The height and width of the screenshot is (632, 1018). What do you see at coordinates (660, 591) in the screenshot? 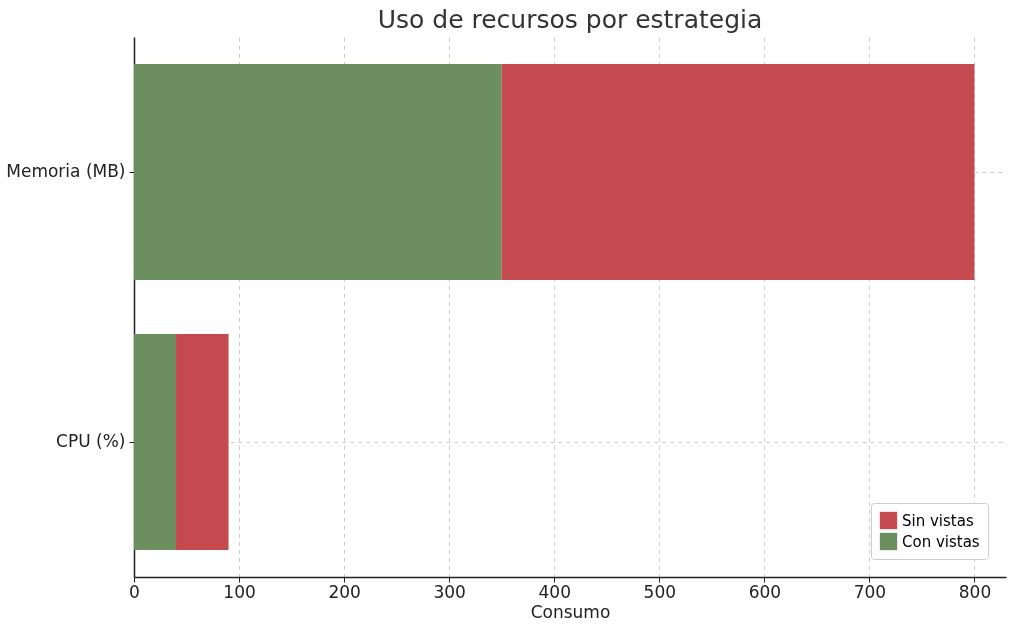
I see `x-tick-label: 500` at bounding box center [660, 591].